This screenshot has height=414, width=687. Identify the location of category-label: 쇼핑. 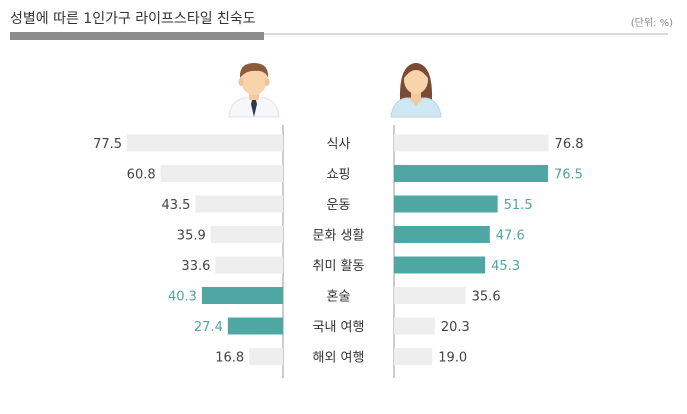
(339, 175).